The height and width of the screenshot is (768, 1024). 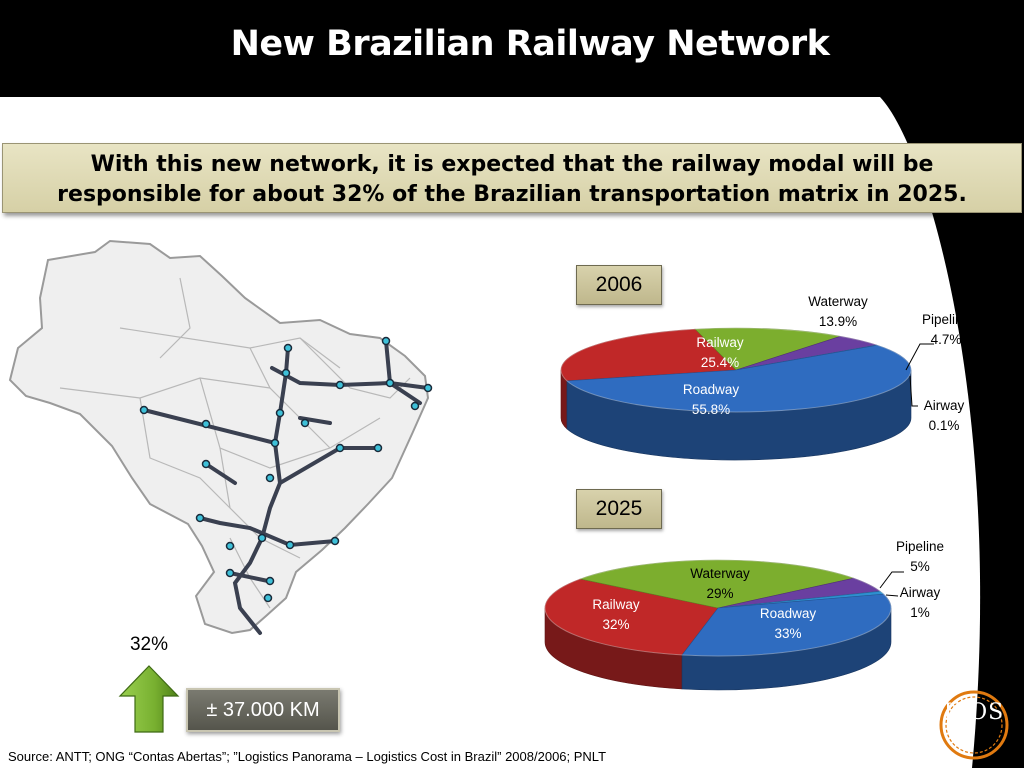 What do you see at coordinates (711, 409) in the screenshot?
I see `label-2006-roadway-value: 55.8%` at bounding box center [711, 409].